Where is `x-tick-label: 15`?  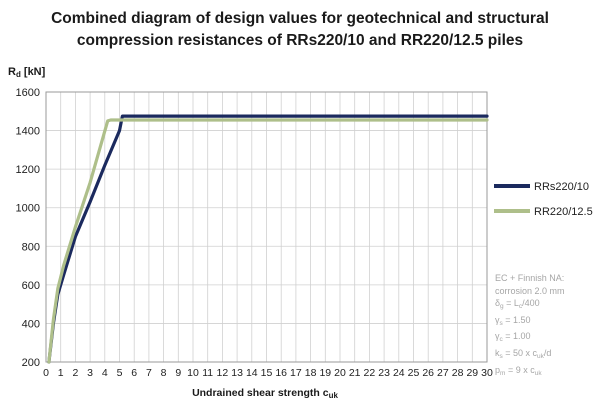 x-tick-label: 15 is located at coordinates (267, 373).